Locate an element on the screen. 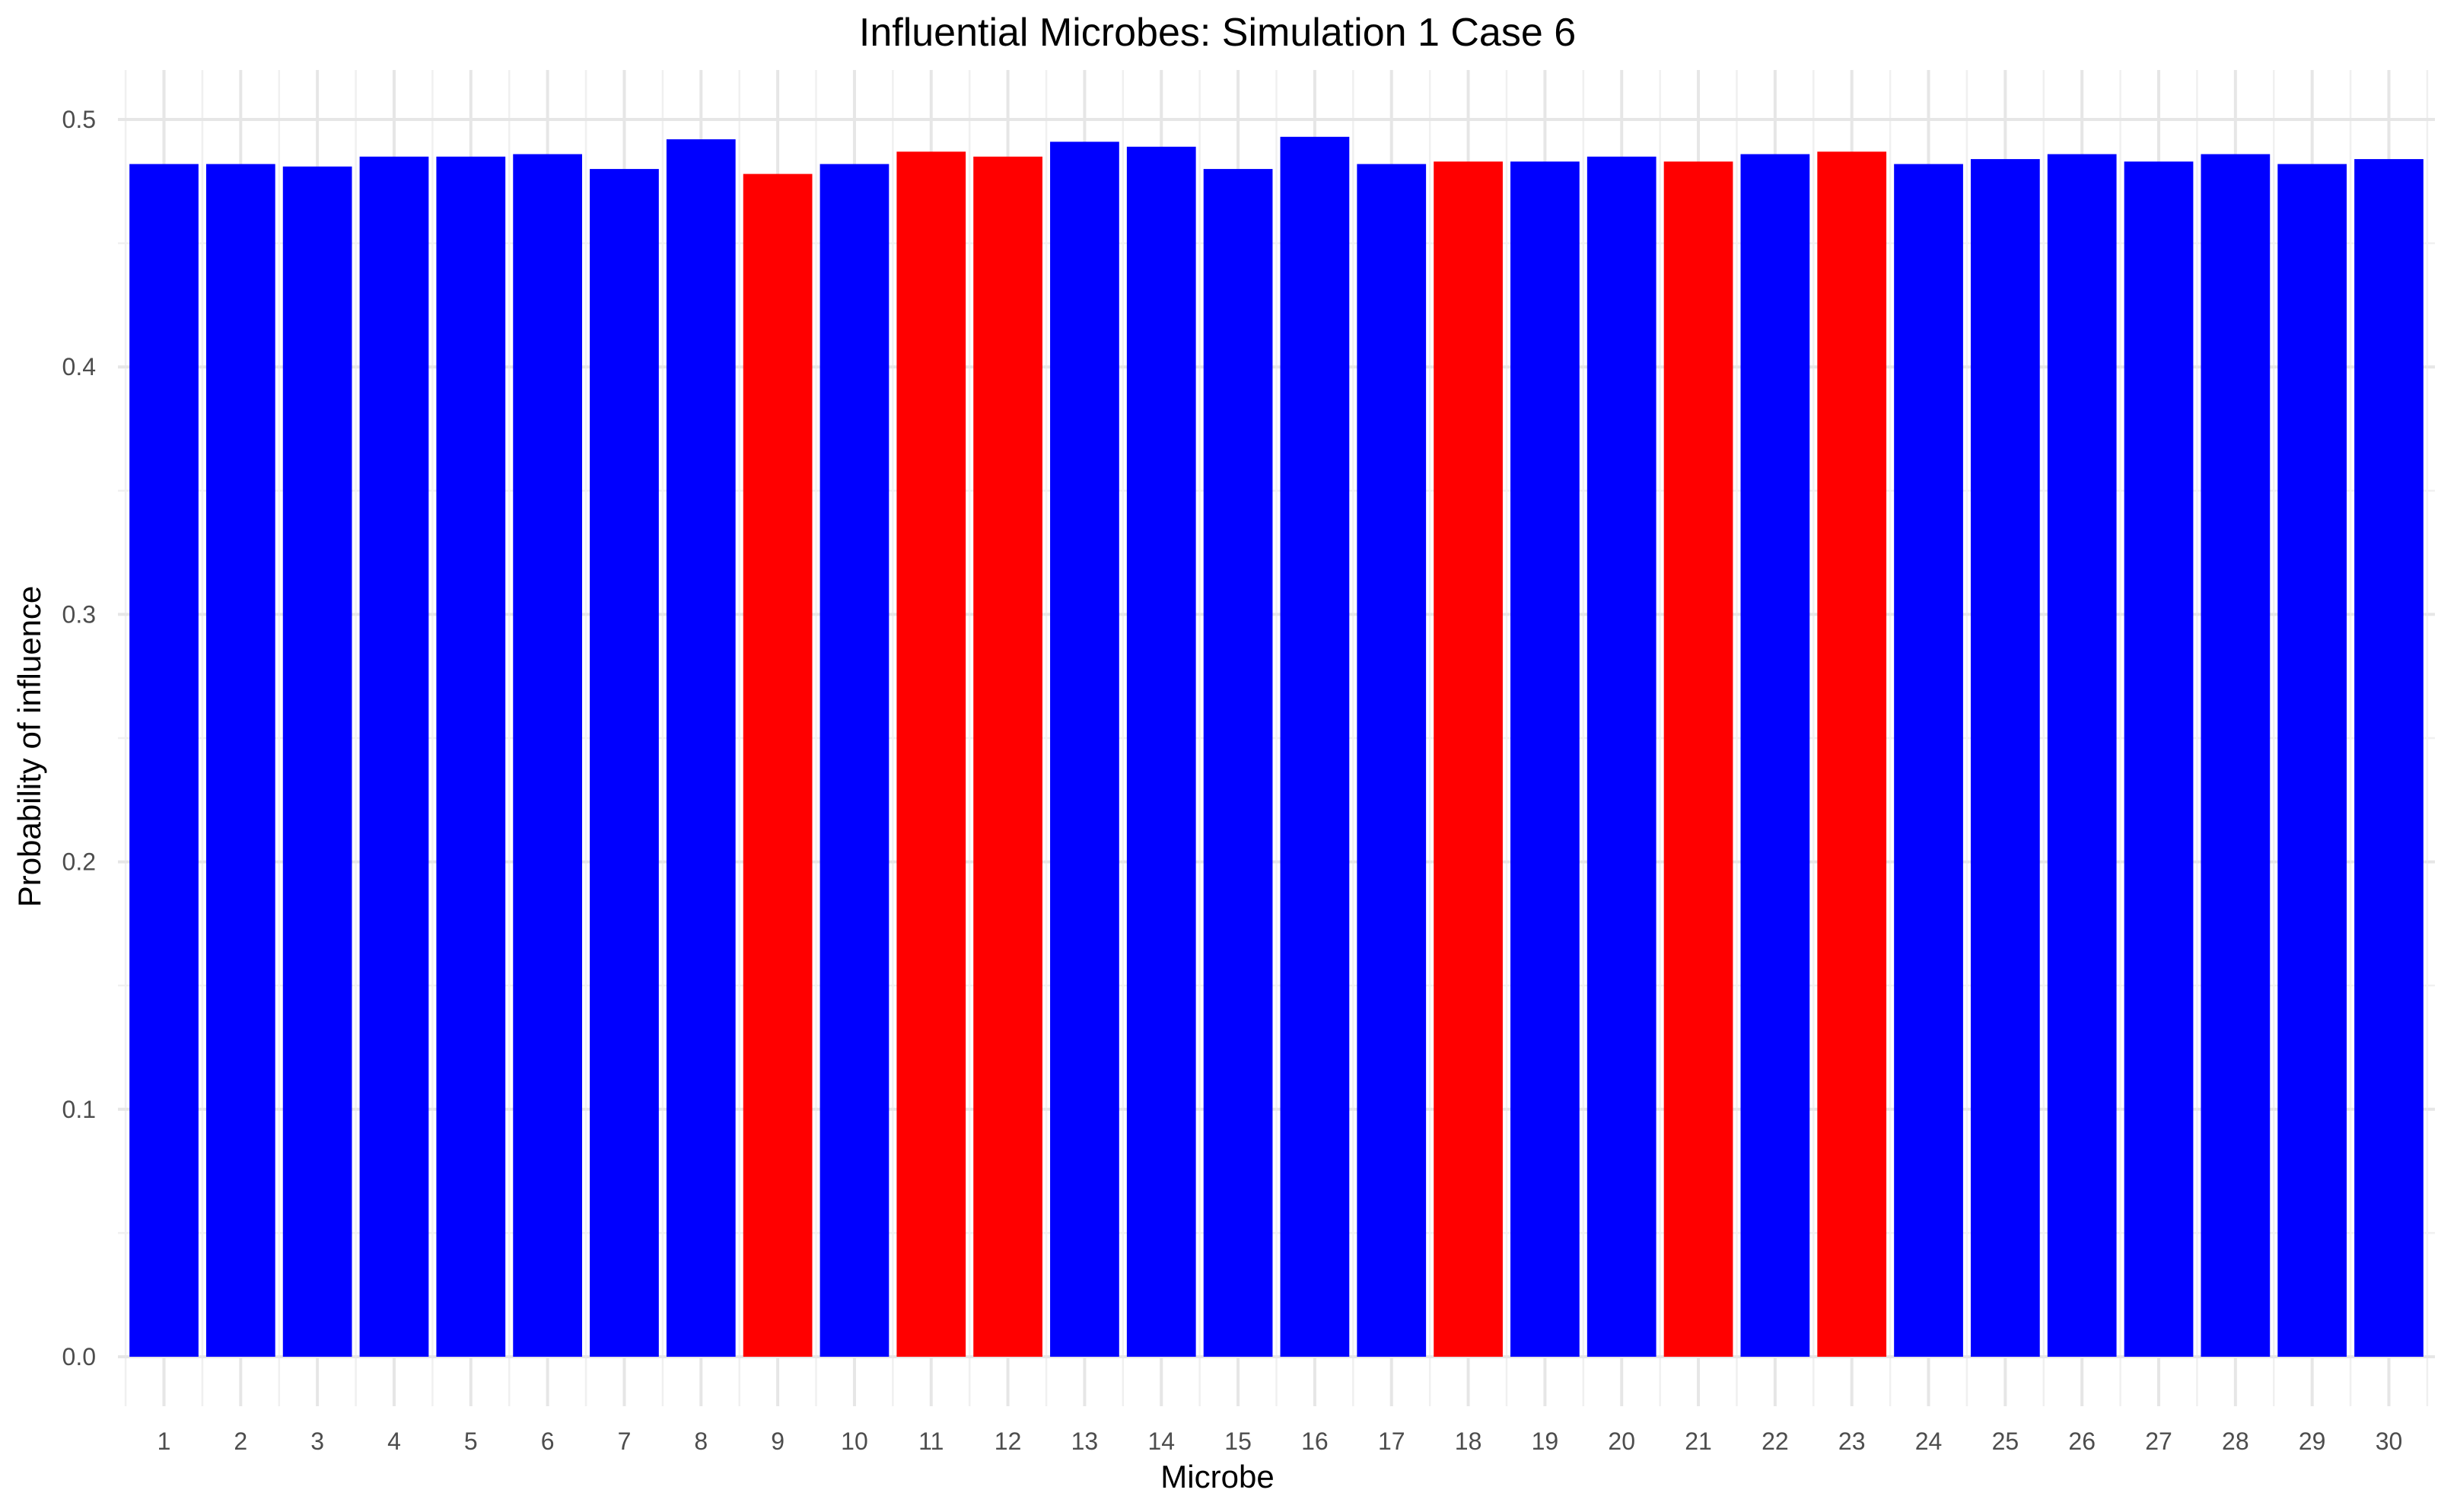 This screenshot has height=1512, width=2441. x-tick-label: 17 is located at coordinates (1391, 1441).